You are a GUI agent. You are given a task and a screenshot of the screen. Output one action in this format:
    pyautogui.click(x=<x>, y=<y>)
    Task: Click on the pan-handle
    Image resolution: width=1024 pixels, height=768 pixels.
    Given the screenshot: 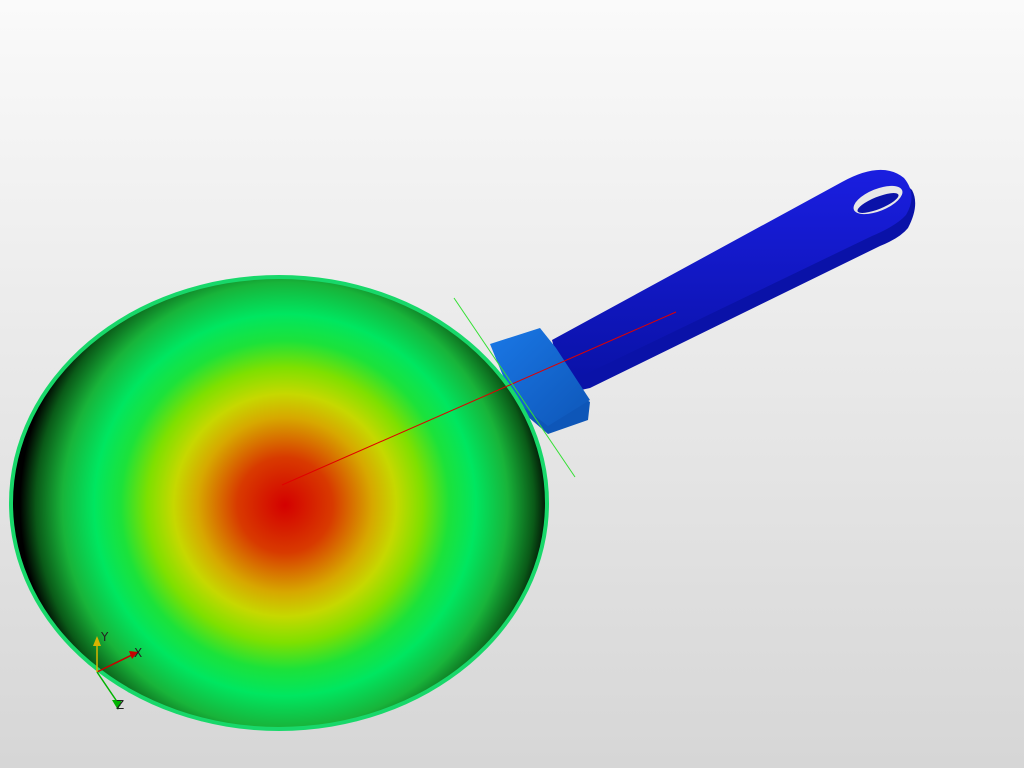 What is the action you would take?
    pyautogui.click(x=734, y=280)
    